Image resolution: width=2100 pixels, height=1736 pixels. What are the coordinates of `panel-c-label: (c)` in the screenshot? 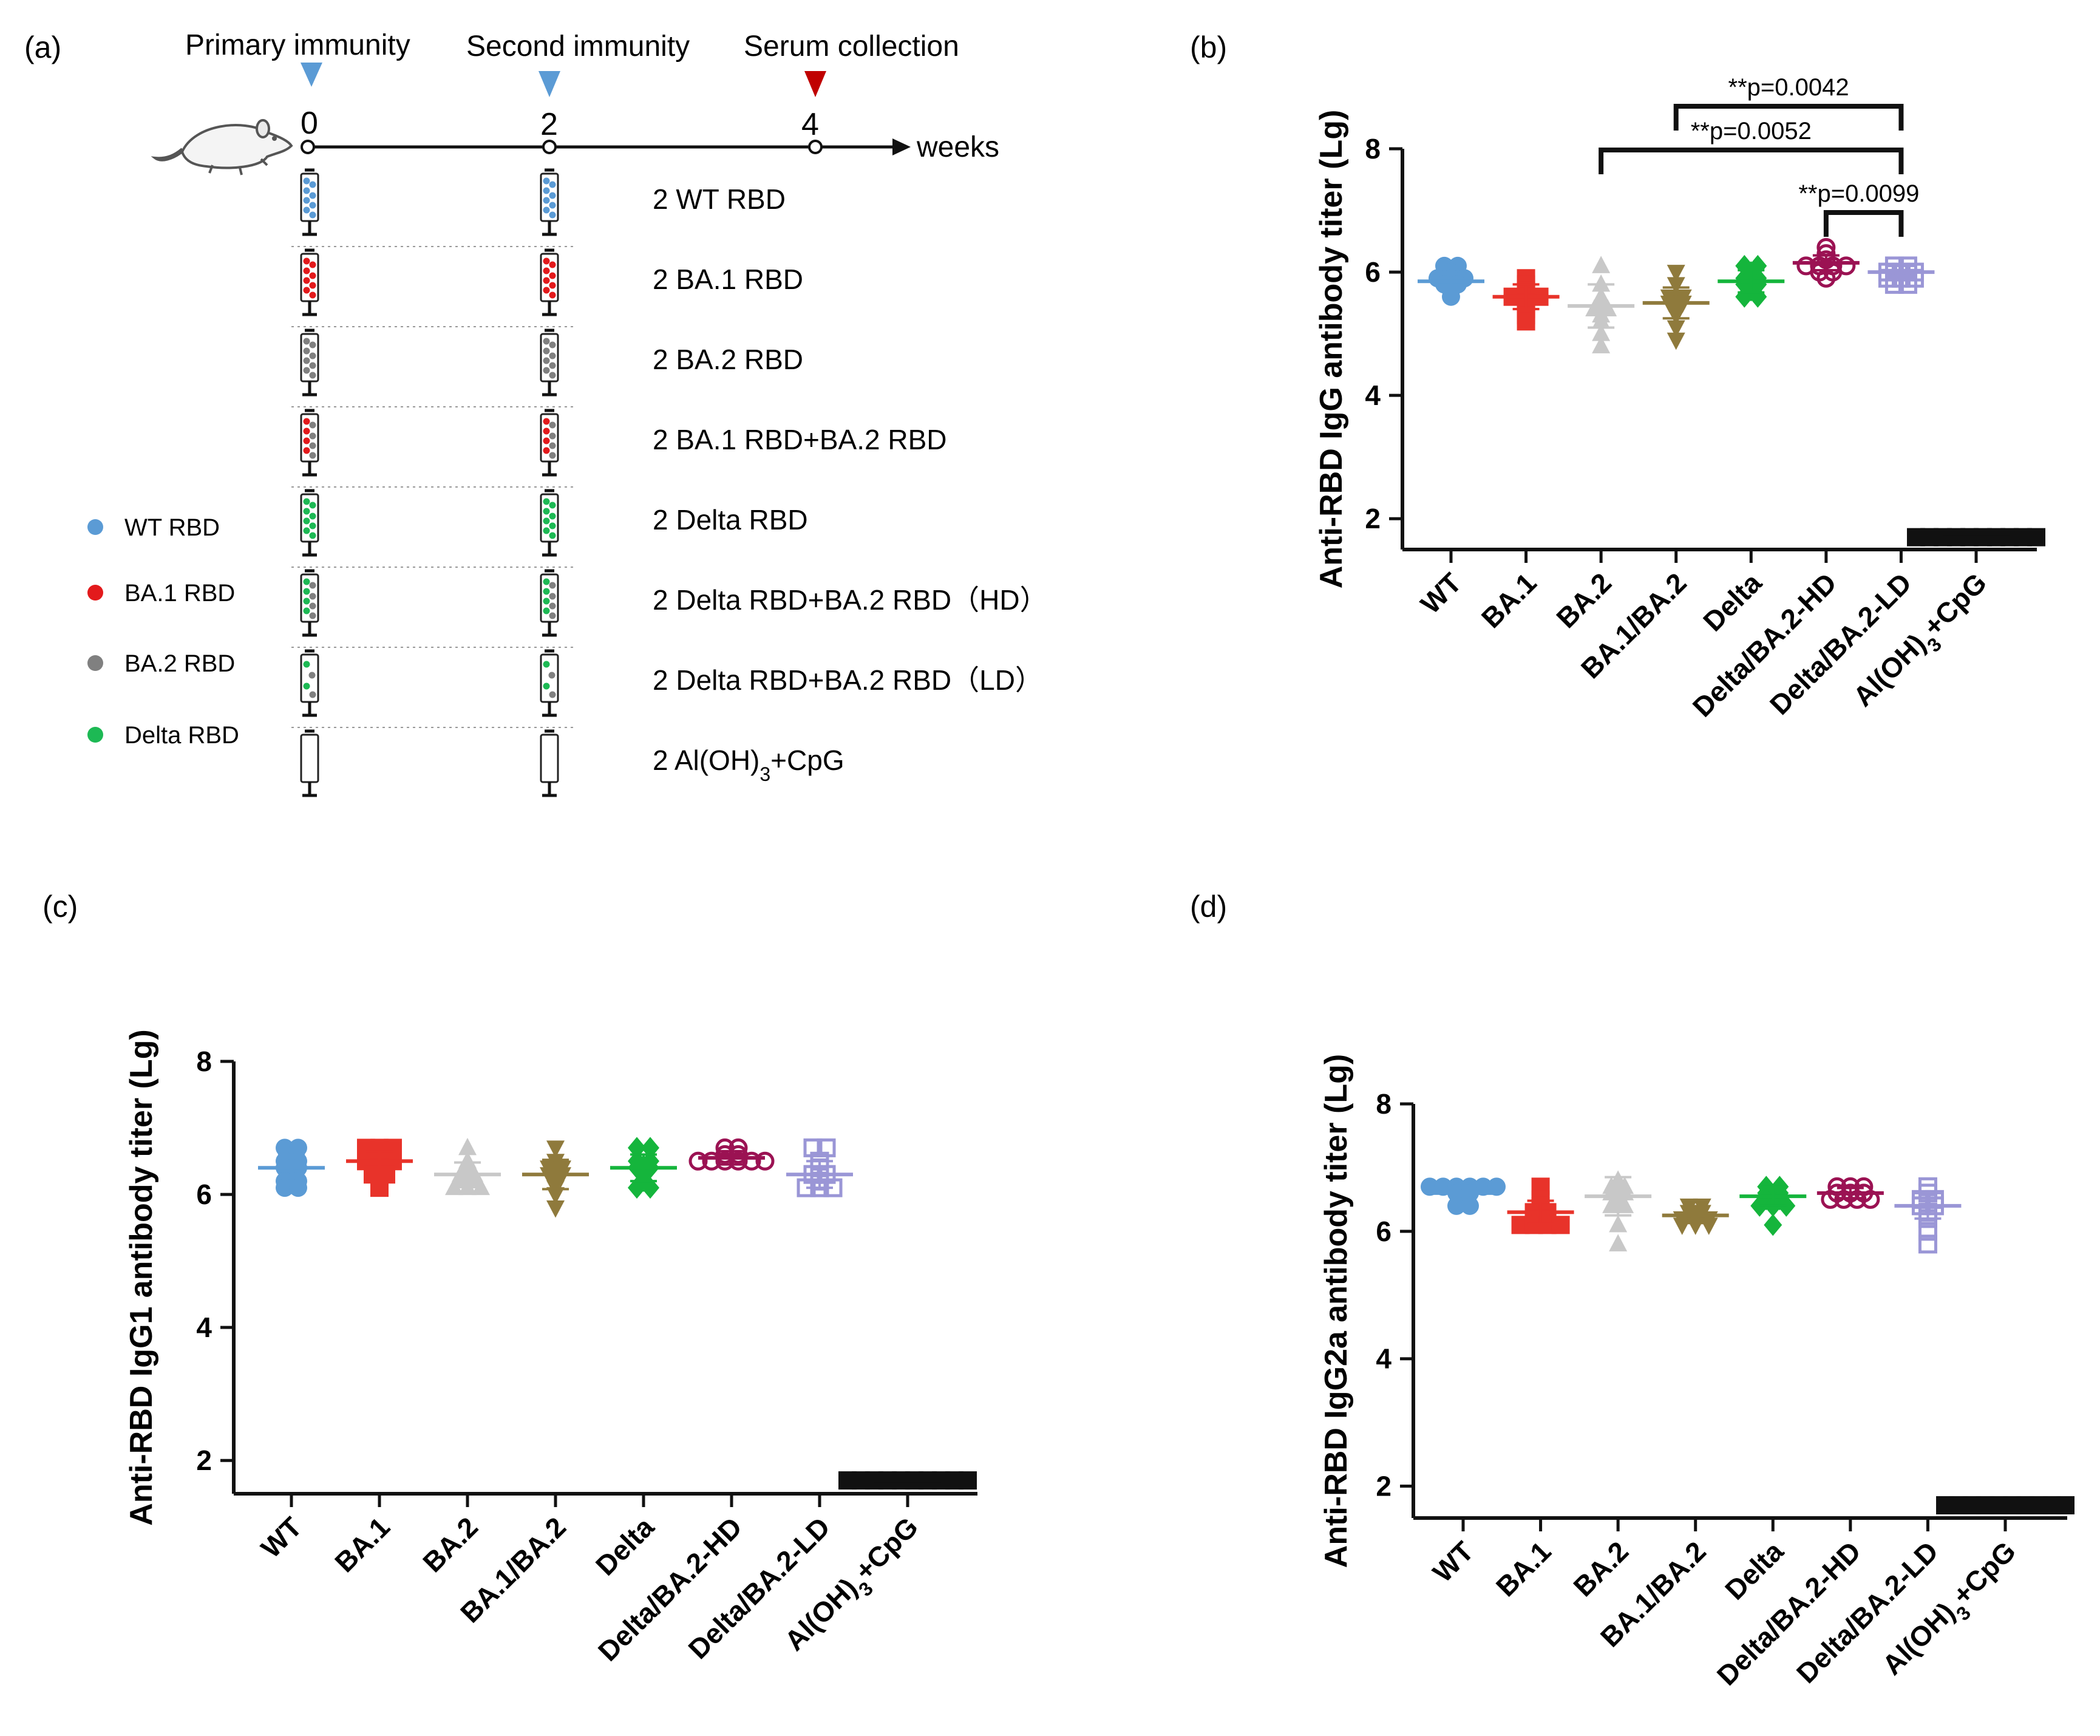 It's located at (60, 907).